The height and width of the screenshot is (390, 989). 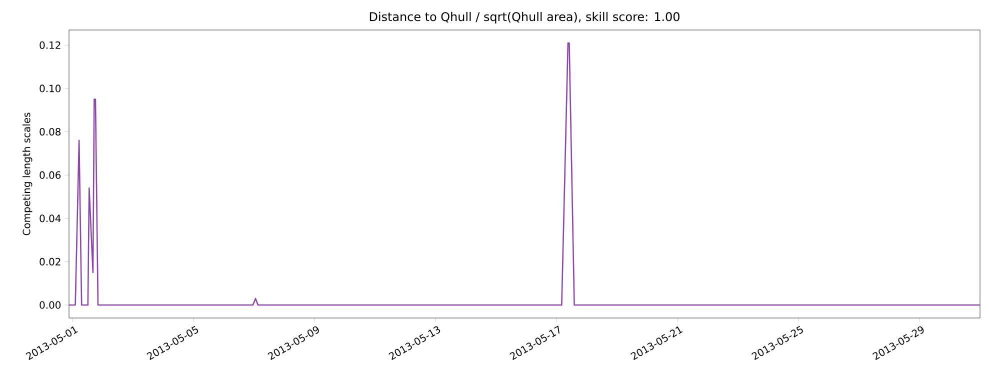 I want to click on y-axis-title: Competing length scales, so click(x=27, y=174).